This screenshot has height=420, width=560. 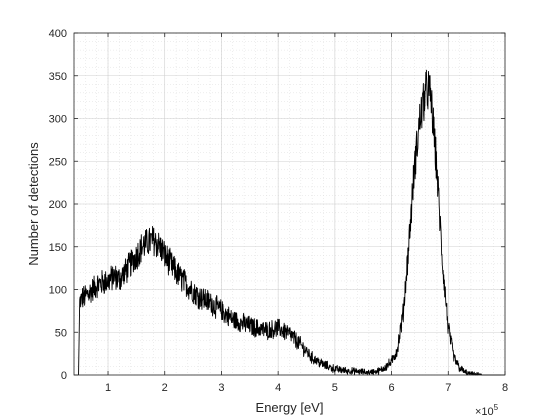 What do you see at coordinates (165, 388) in the screenshot?
I see `x-tick-label: 2` at bounding box center [165, 388].